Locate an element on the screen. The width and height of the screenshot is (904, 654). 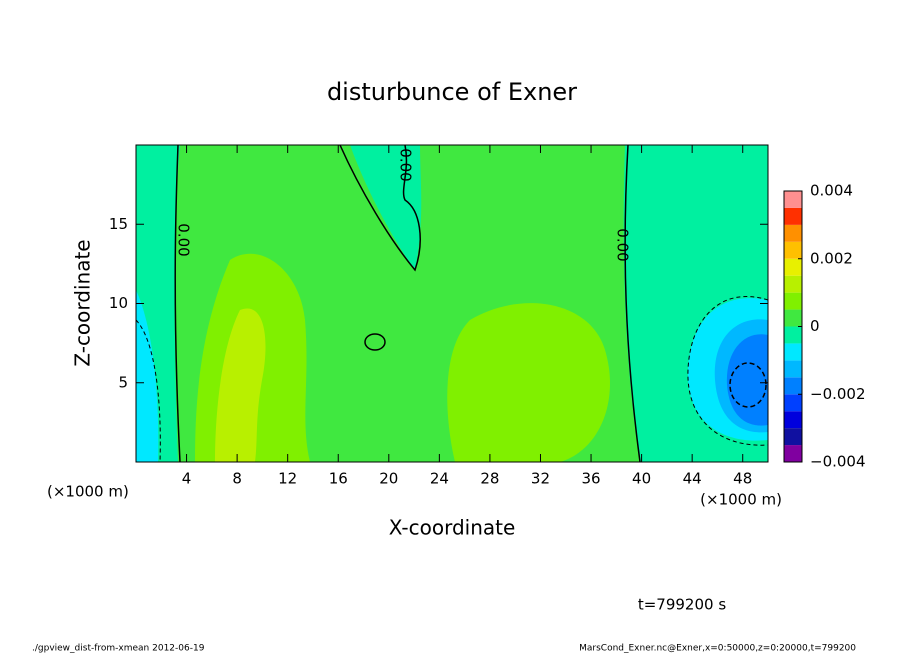
x-tick-label: 32 is located at coordinates (540, 479).